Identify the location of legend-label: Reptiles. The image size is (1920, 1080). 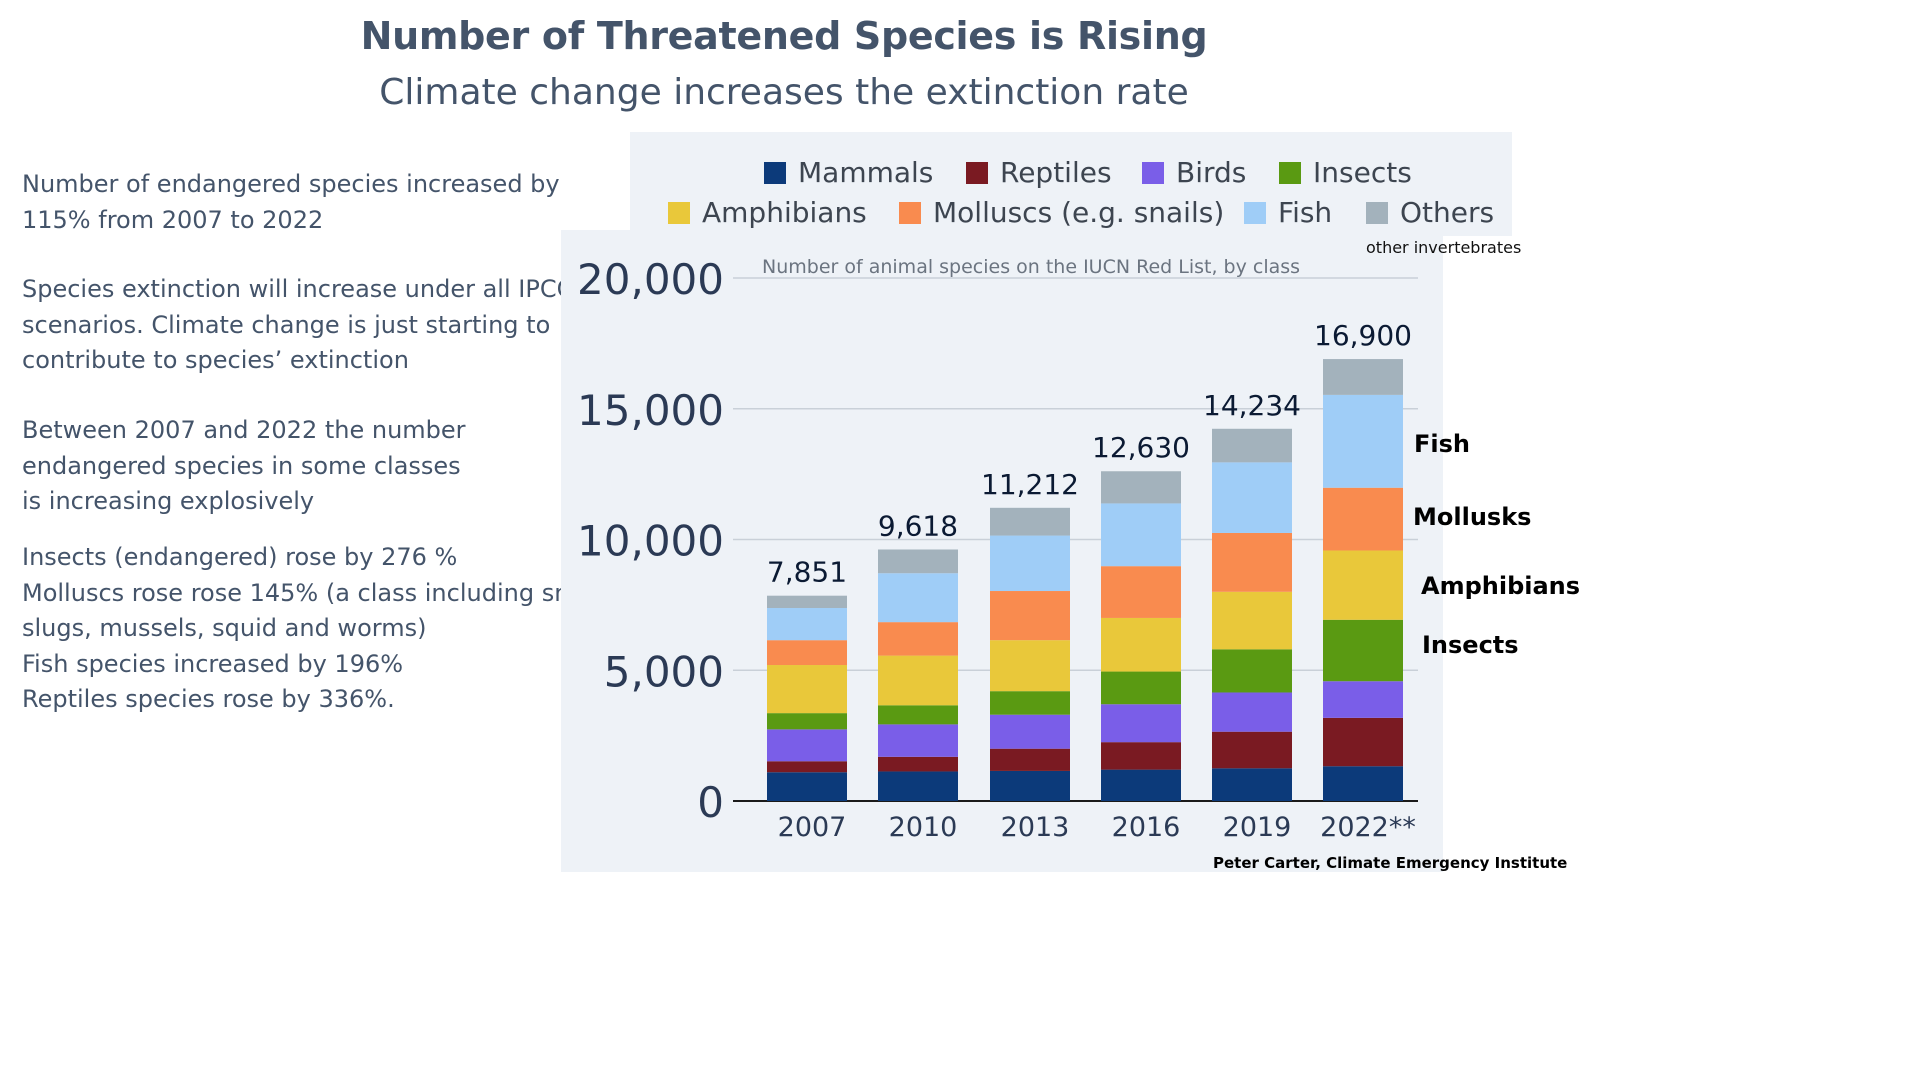
(1056, 172).